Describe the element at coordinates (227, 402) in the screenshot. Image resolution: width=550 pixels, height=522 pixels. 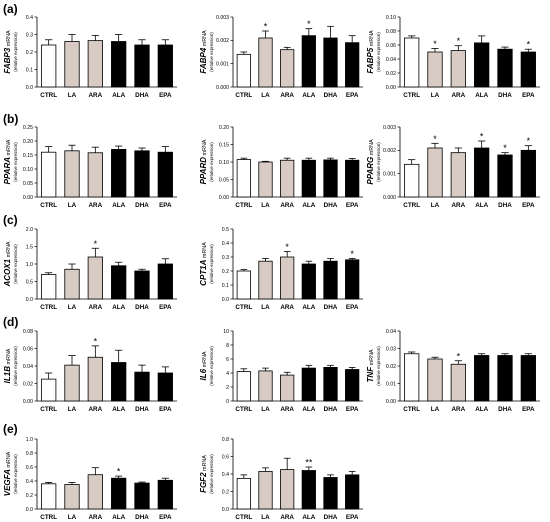
I see `y-tick-label: 0` at that location.